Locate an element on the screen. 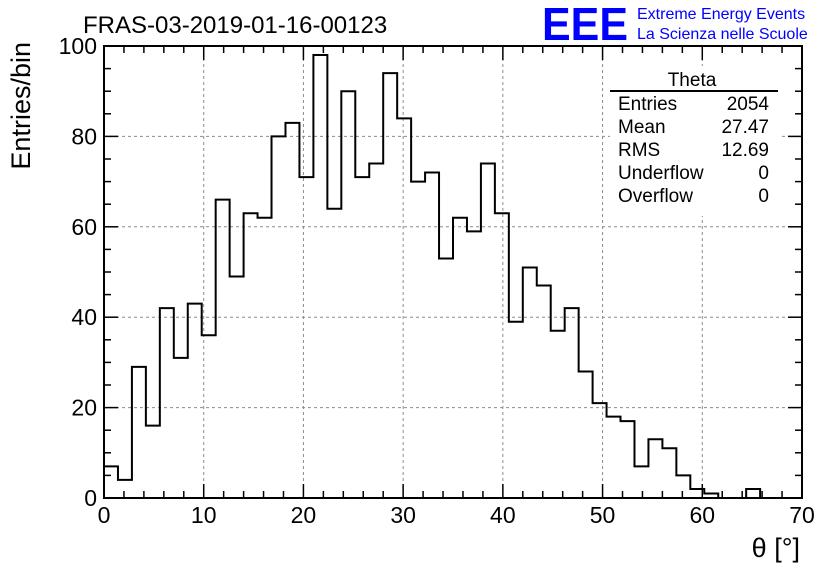 The height and width of the screenshot is (572, 836). y-tick-label: 0 is located at coordinates (90, 498).